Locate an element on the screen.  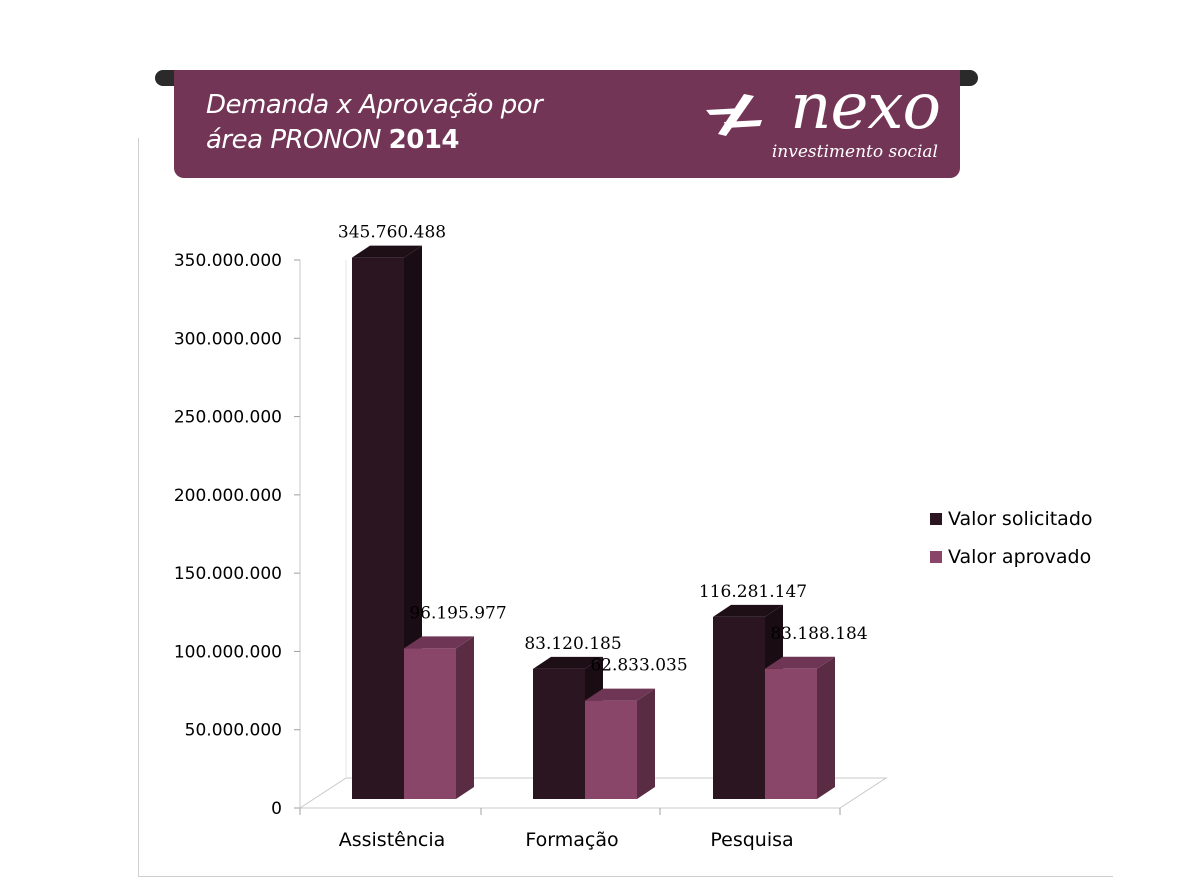
bar-pesquisa-aprovado-side is located at coordinates (826, 727).